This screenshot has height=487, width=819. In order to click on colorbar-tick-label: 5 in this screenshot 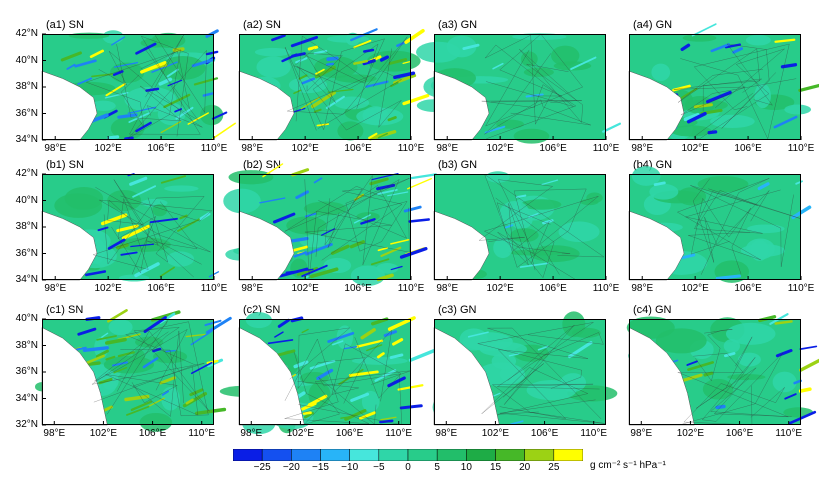, I will do `click(437, 467)`.